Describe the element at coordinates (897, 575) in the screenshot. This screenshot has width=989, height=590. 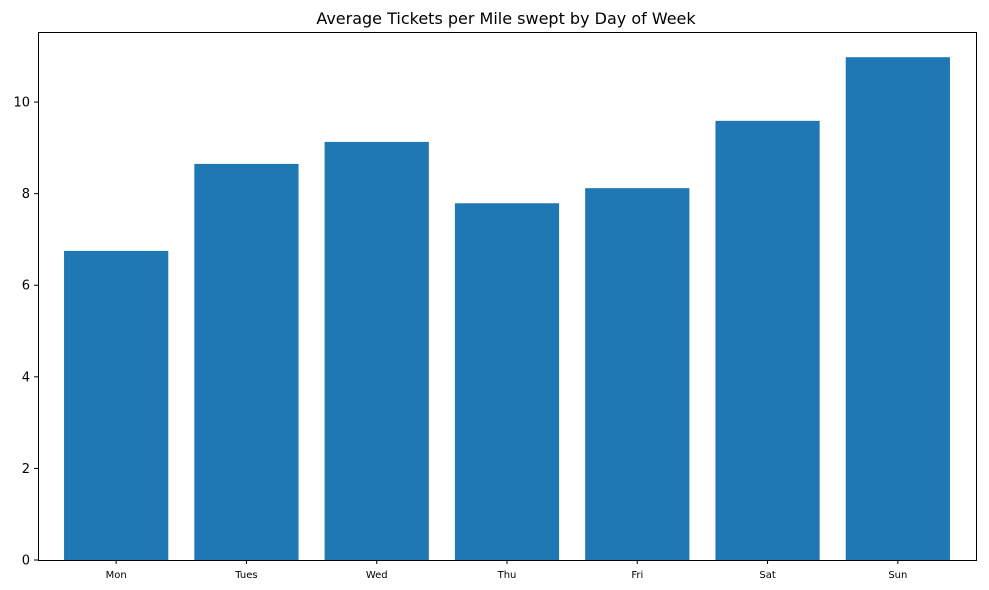
I see `x-tick-label: Sun` at that location.